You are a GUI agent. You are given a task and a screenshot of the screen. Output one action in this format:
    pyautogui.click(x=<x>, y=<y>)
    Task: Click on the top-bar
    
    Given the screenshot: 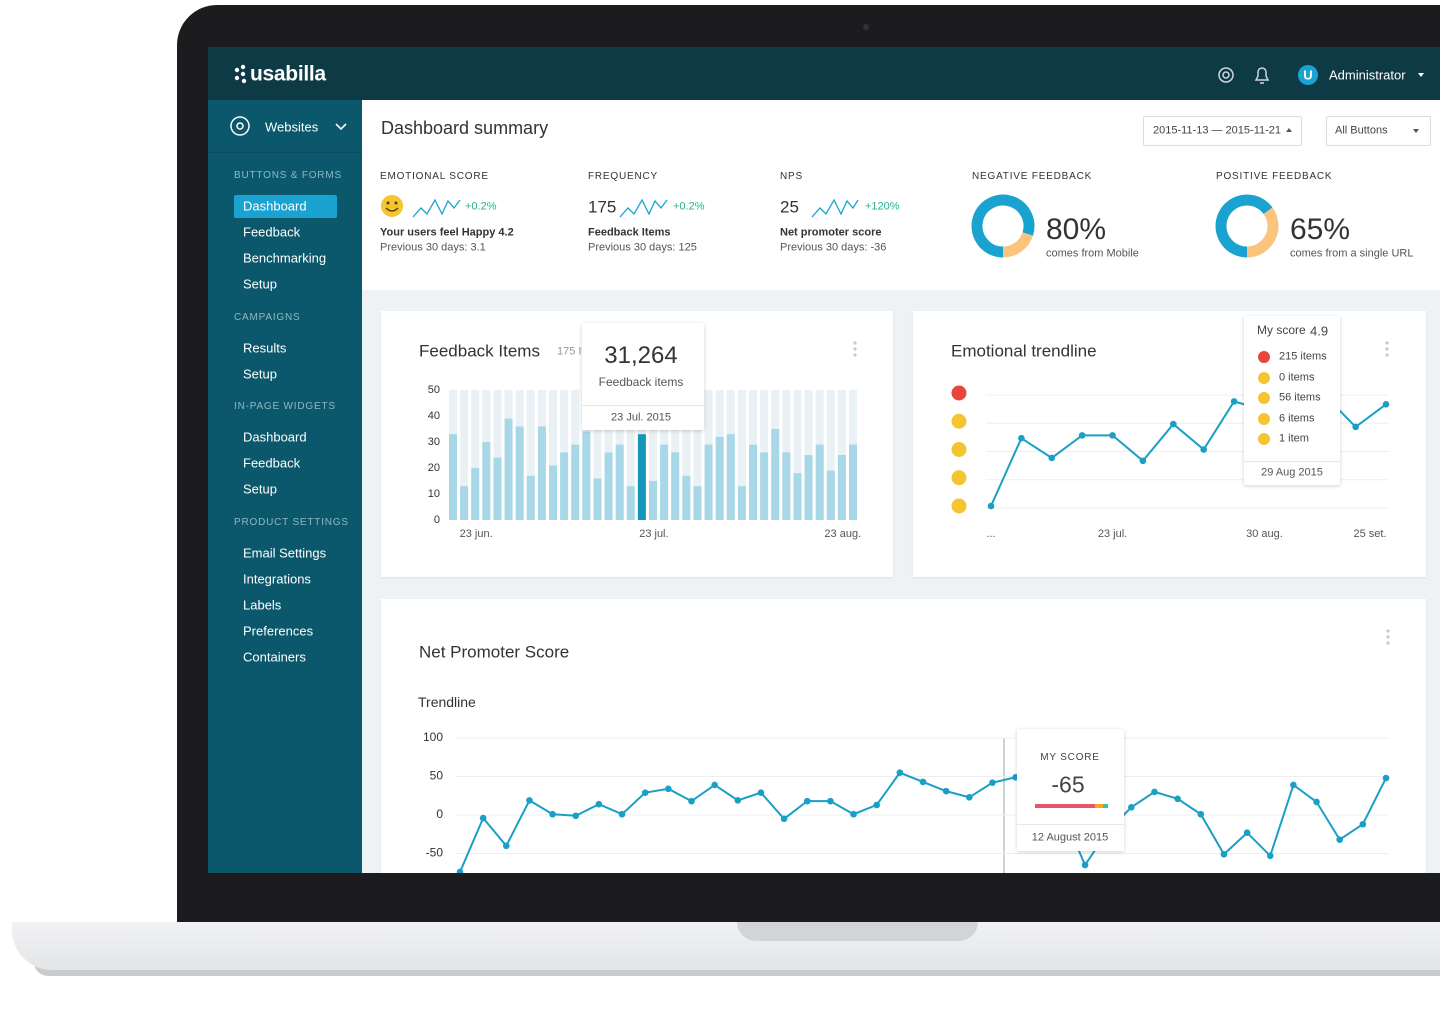 What is the action you would take?
    pyautogui.click(x=824, y=73)
    